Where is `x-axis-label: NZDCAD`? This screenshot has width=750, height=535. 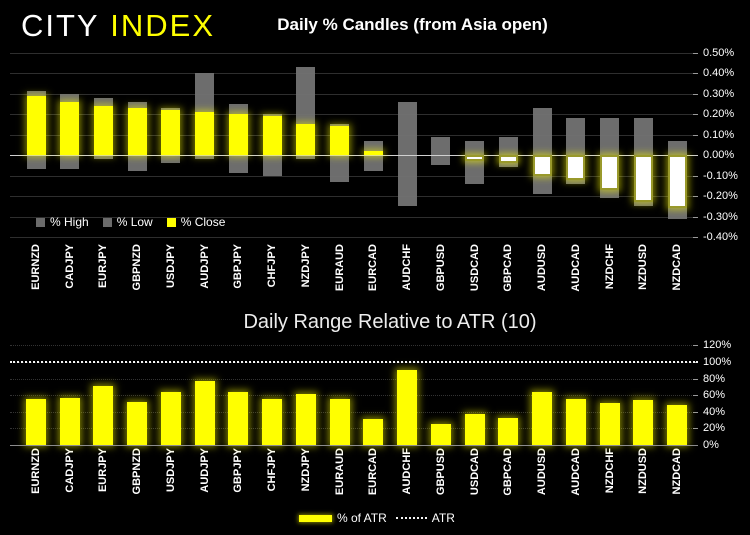 x-axis-label: NZDCAD is located at coordinates (677, 267).